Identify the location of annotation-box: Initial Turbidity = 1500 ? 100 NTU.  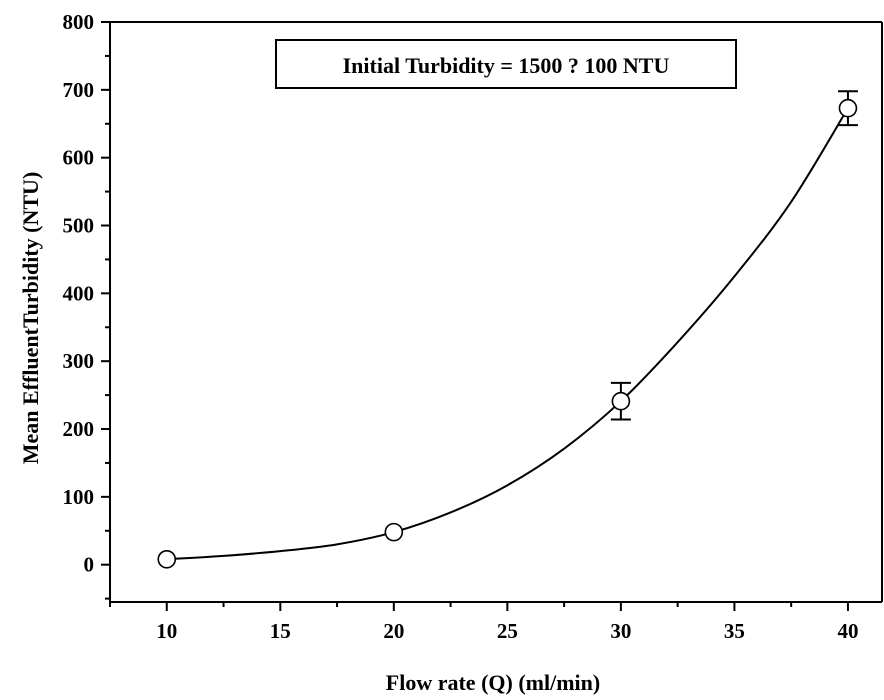
(506, 64).